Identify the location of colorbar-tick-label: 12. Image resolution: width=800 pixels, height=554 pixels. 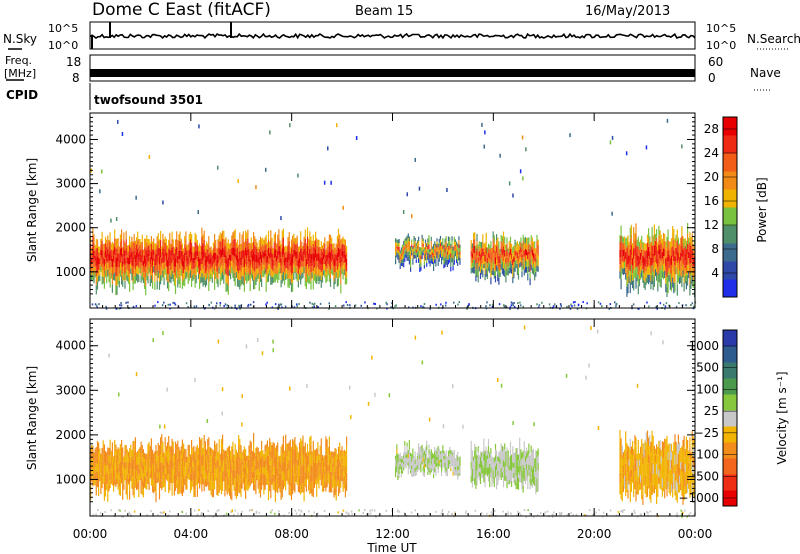
(711, 225).